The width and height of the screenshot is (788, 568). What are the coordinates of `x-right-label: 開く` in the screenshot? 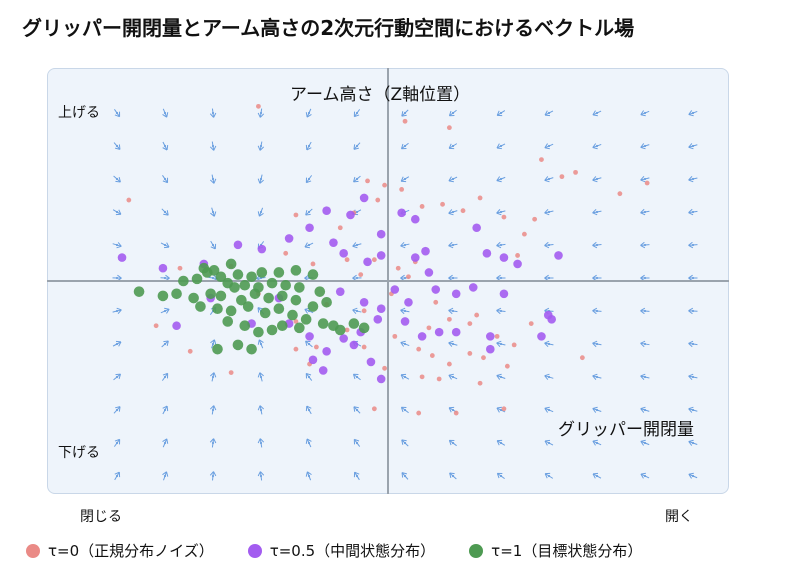 It's located at (679, 517).